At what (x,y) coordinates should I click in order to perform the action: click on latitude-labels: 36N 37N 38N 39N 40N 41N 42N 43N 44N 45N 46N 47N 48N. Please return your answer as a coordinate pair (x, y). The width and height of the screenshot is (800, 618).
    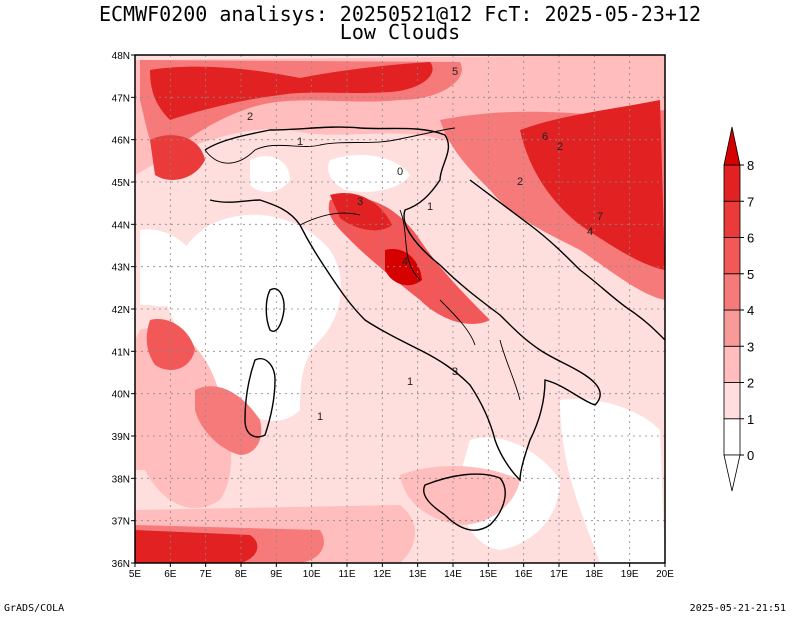
    Looking at the image, I should click on (123, 310).